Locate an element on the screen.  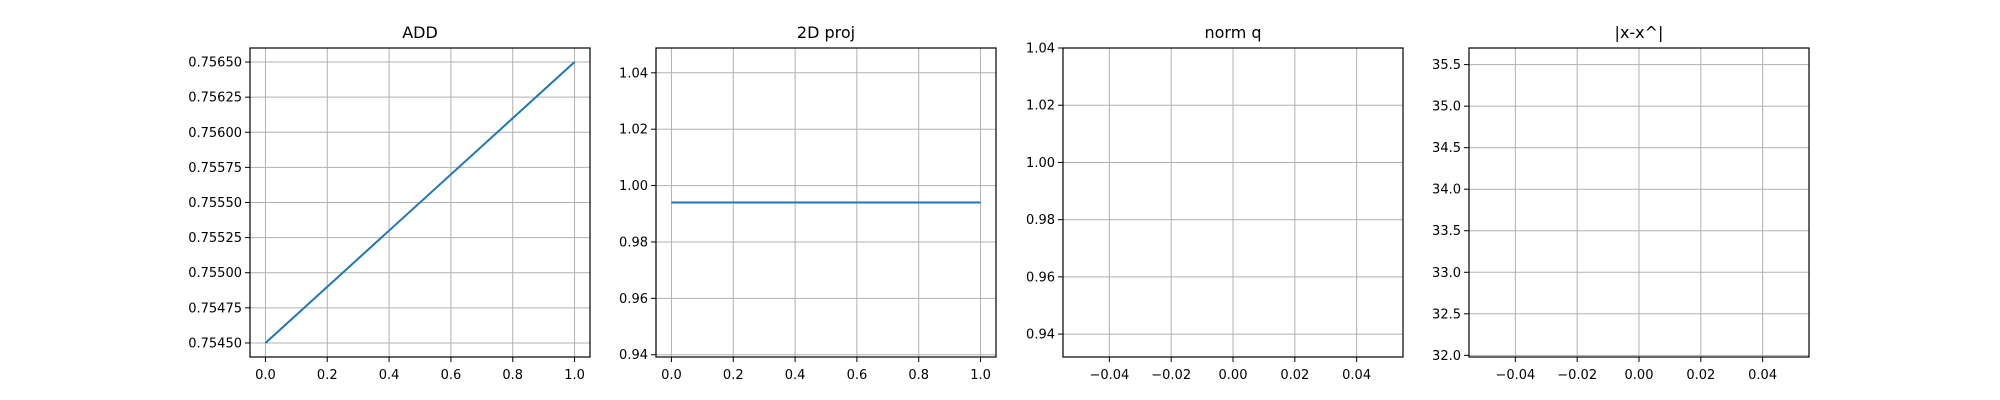
y-tick-label: 0.75500 is located at coordinates (215, 273).